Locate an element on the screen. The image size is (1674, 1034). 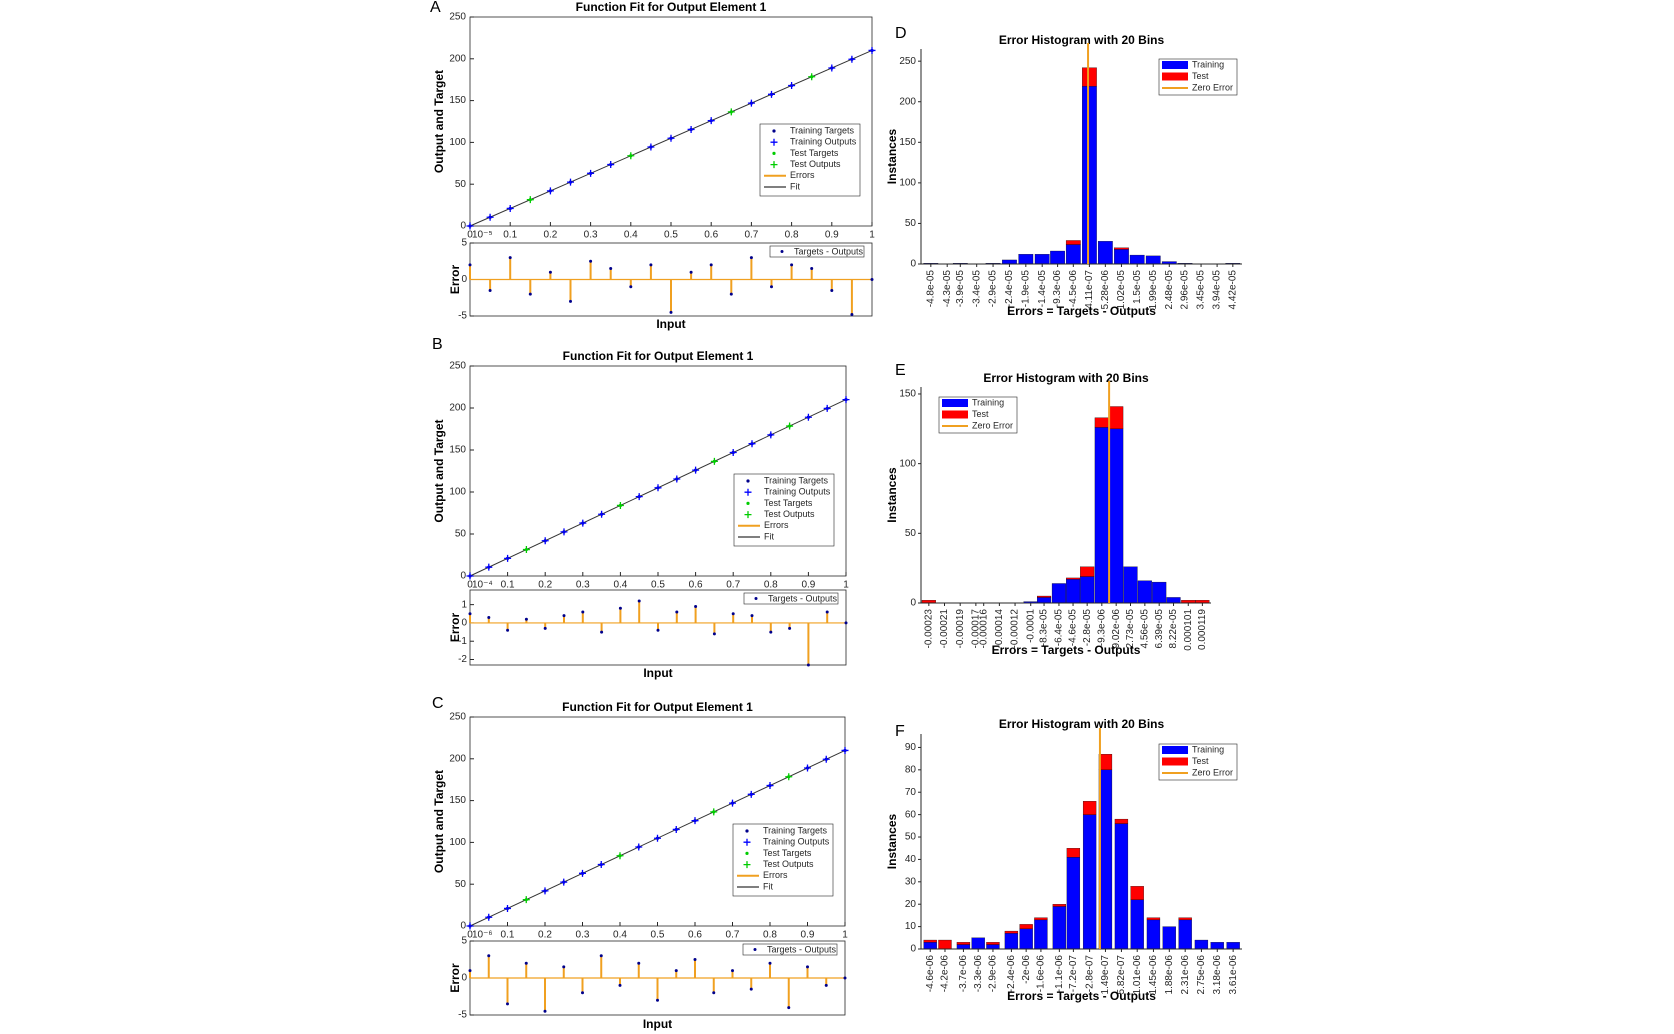
legend-label: Errors is located at coordinates (776, 525).